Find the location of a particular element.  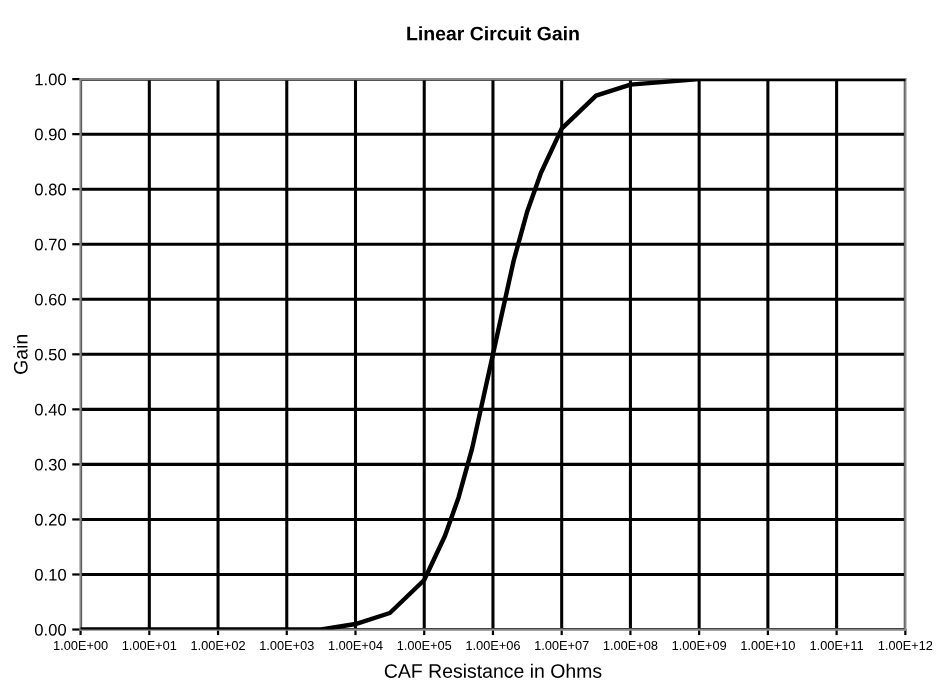

y-tick-label: 0.40 is located at coordinates (50, 409).